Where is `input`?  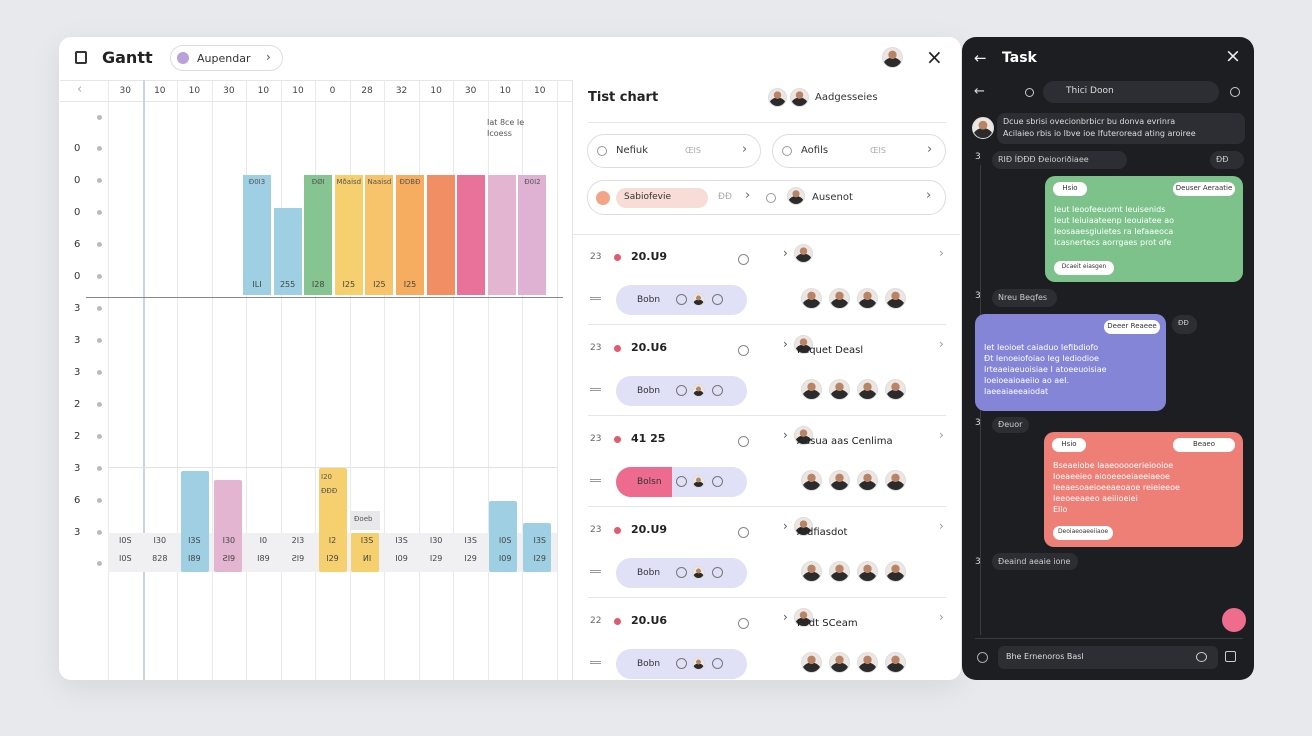
input is located at coordinates (1108, 657).